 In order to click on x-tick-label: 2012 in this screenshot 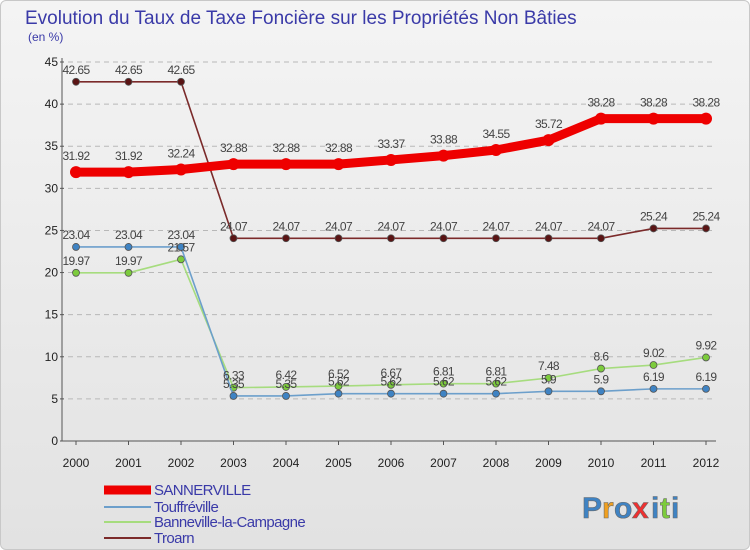, I will do `click(706, 463)`.